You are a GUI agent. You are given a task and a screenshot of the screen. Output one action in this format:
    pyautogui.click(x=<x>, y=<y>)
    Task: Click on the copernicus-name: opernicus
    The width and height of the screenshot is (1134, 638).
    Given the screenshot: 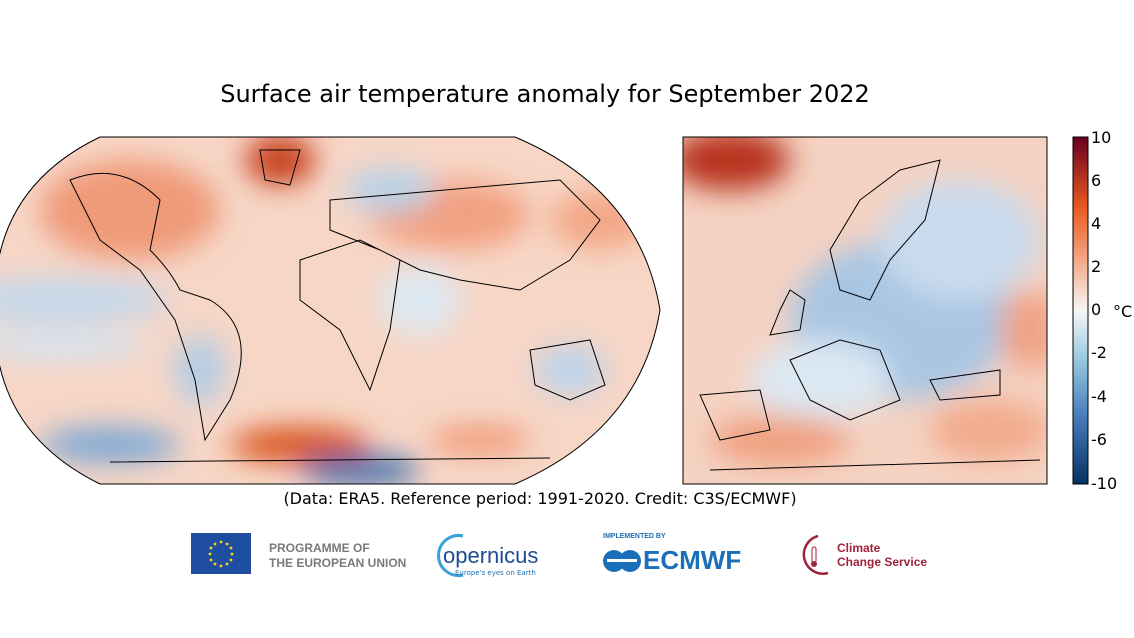 What is the action you would take?
    pyautogui.click(x=491, y=555)
    